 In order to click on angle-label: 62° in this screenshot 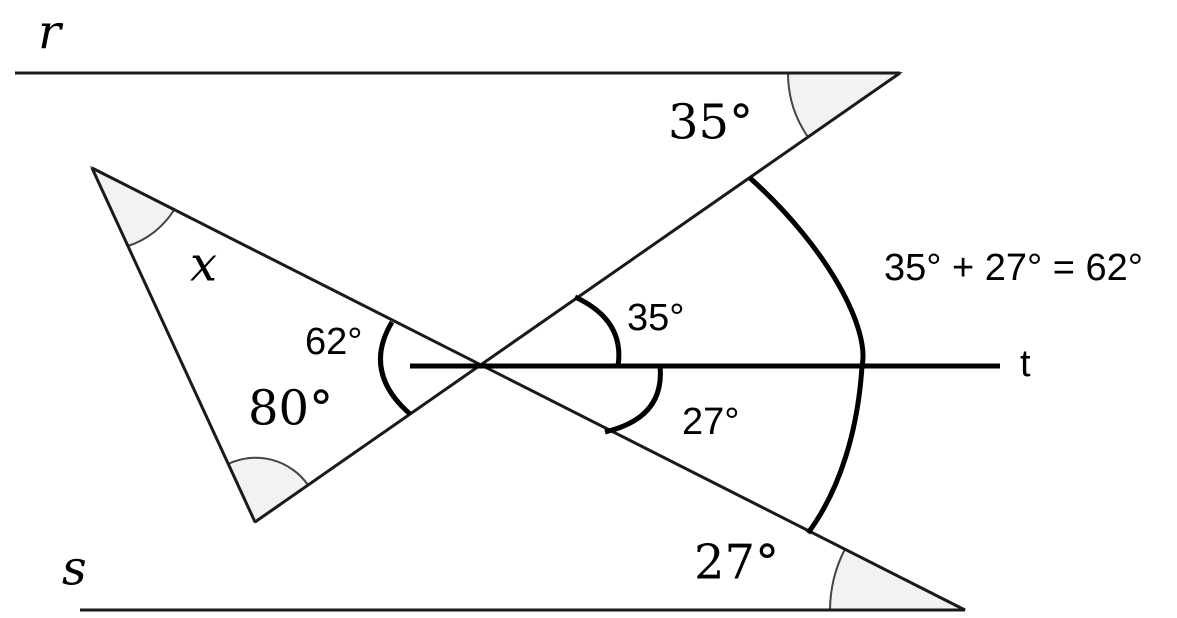, I will do `click(333, 342)`.